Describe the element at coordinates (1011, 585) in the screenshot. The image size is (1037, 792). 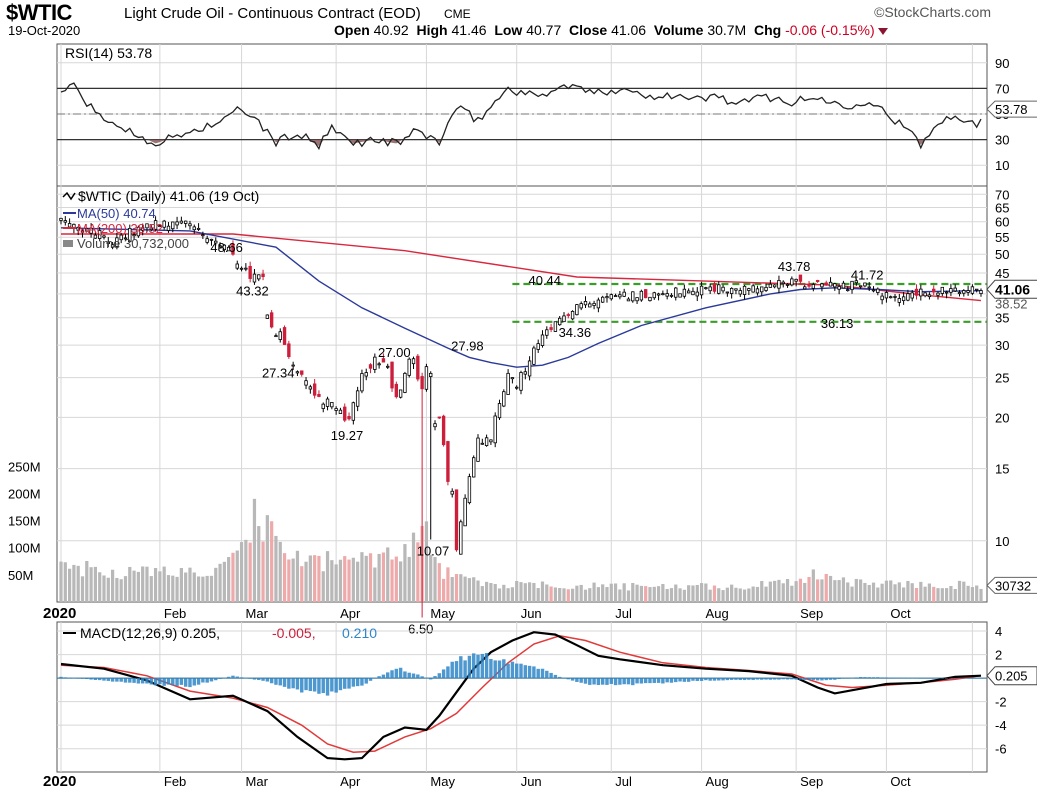
I see `volume-last-marker` at that location.